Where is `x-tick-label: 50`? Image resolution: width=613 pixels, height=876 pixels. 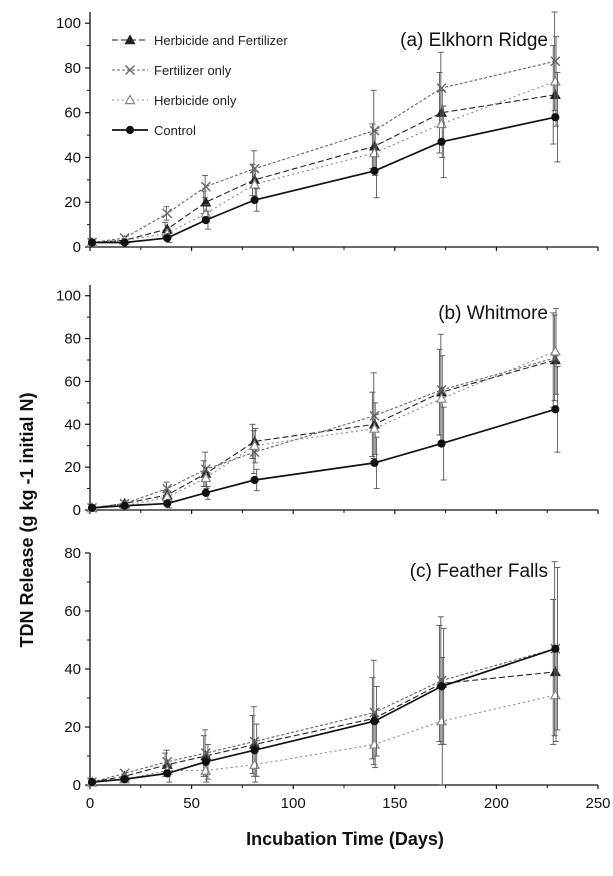 x-tick-label: 50 is located at coordinates (191, 803).